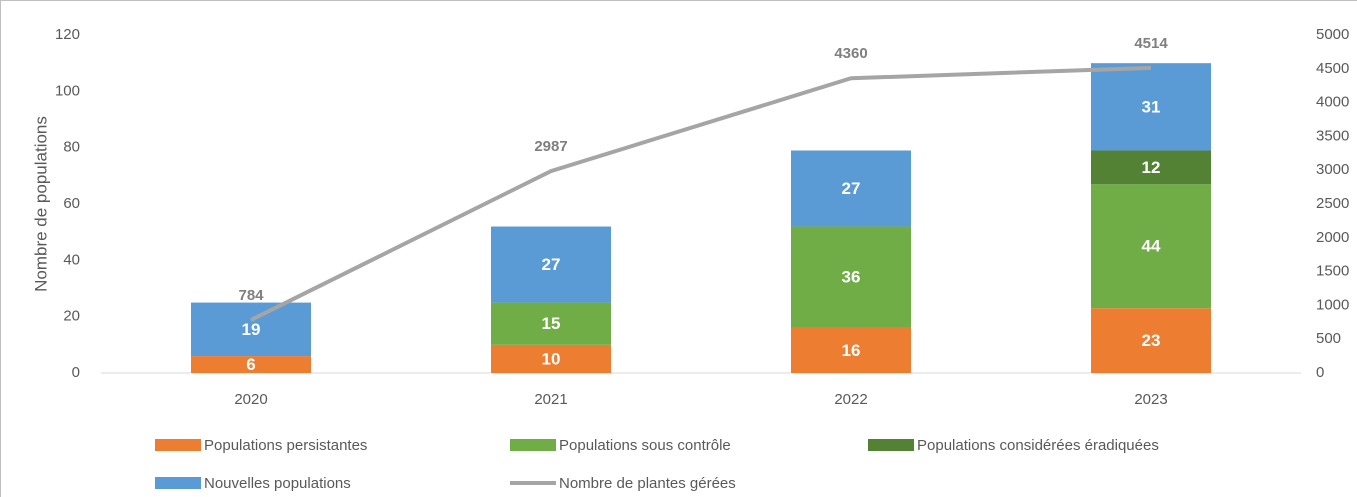  Describe the element at coordinates (71, 147) in the screenshot. I see `y-tick-label: 80` at that location.